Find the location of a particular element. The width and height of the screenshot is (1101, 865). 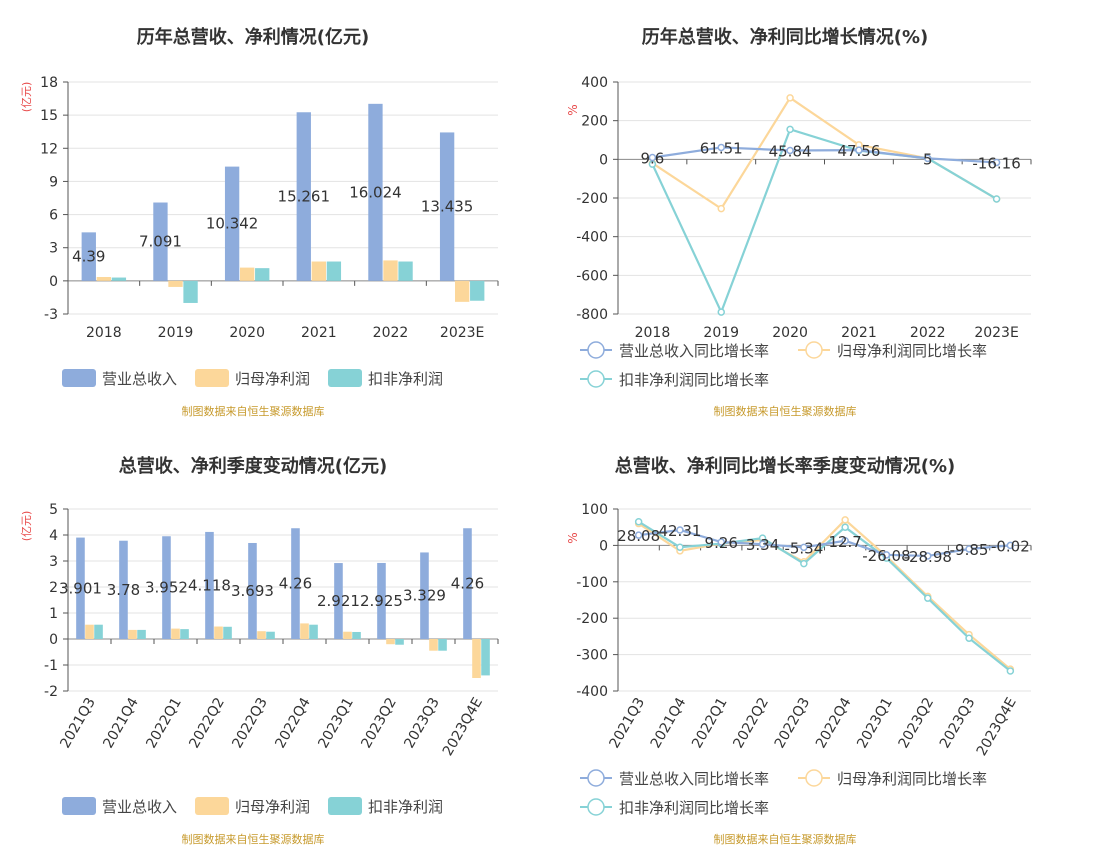

y-axis-unit: % is located at coordinates (573, 537).